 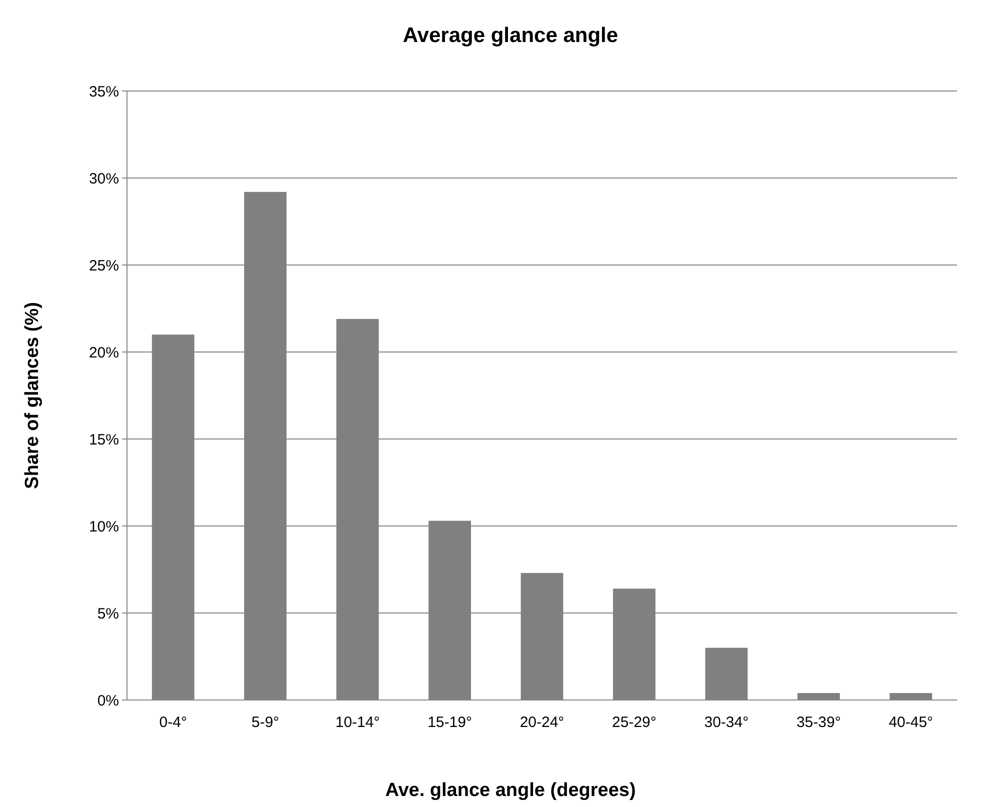 What do you see at coordinates (103, 439) in the screenshot?
I see `y-tick-label: 15%` at bounding box center [103, 439].